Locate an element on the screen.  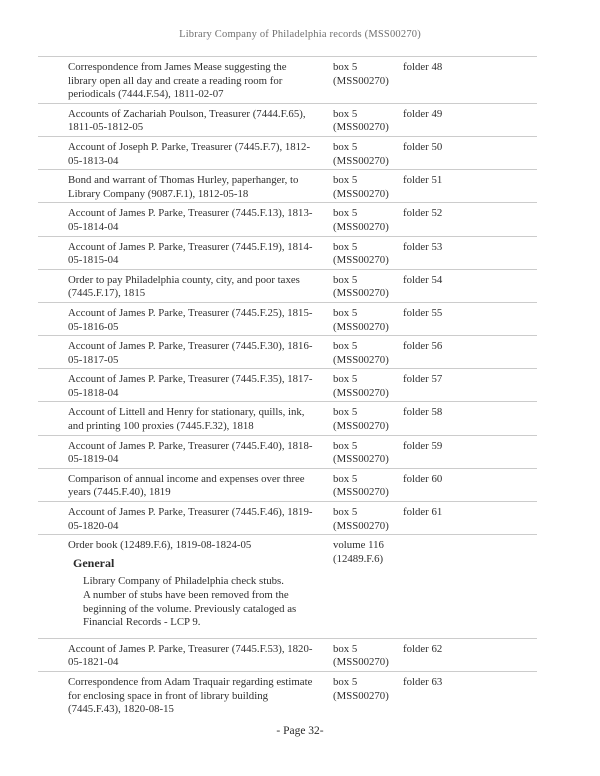
record-folder: folder 60 is located at coordinates (423, 478).